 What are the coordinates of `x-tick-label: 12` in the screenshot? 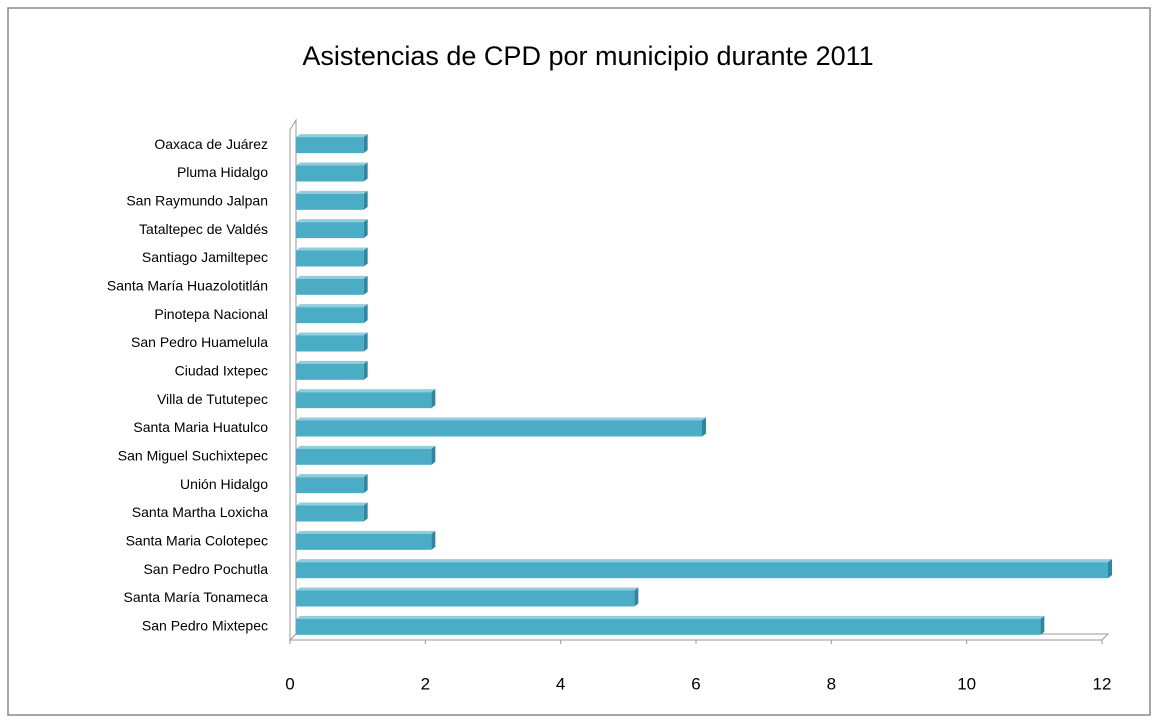 It's located at (1102, 683).